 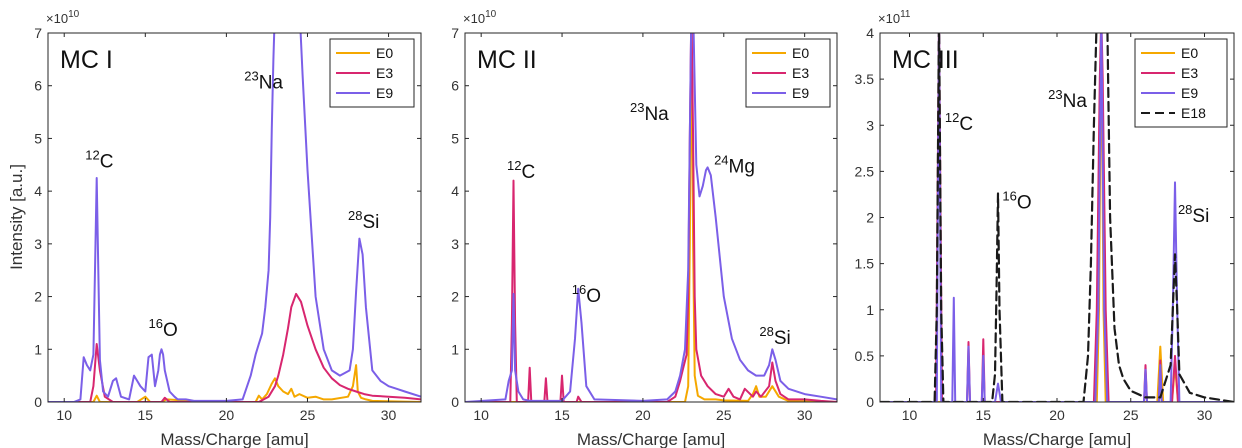 What do you see at coordinates (234, 383) in the screenshot?
I see `series-line-e0` at bounding box center [234, 383].